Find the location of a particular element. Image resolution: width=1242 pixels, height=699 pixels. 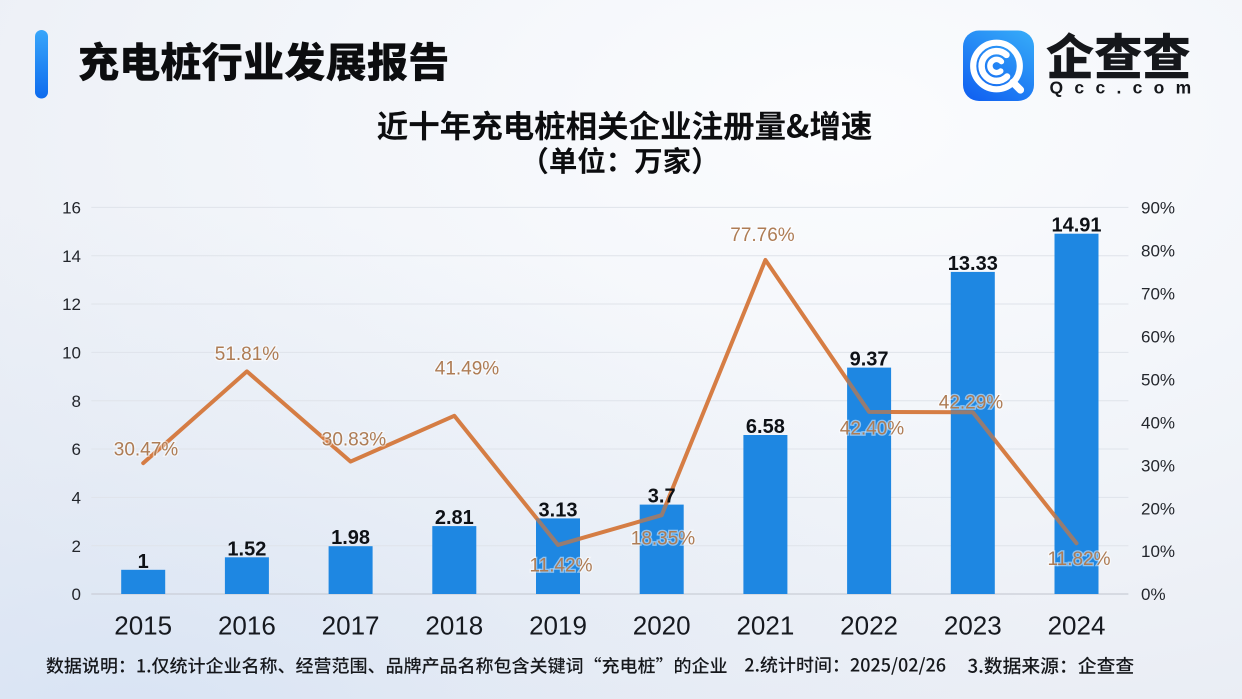

svg-text: 1 is located at coordinates (143, 562).